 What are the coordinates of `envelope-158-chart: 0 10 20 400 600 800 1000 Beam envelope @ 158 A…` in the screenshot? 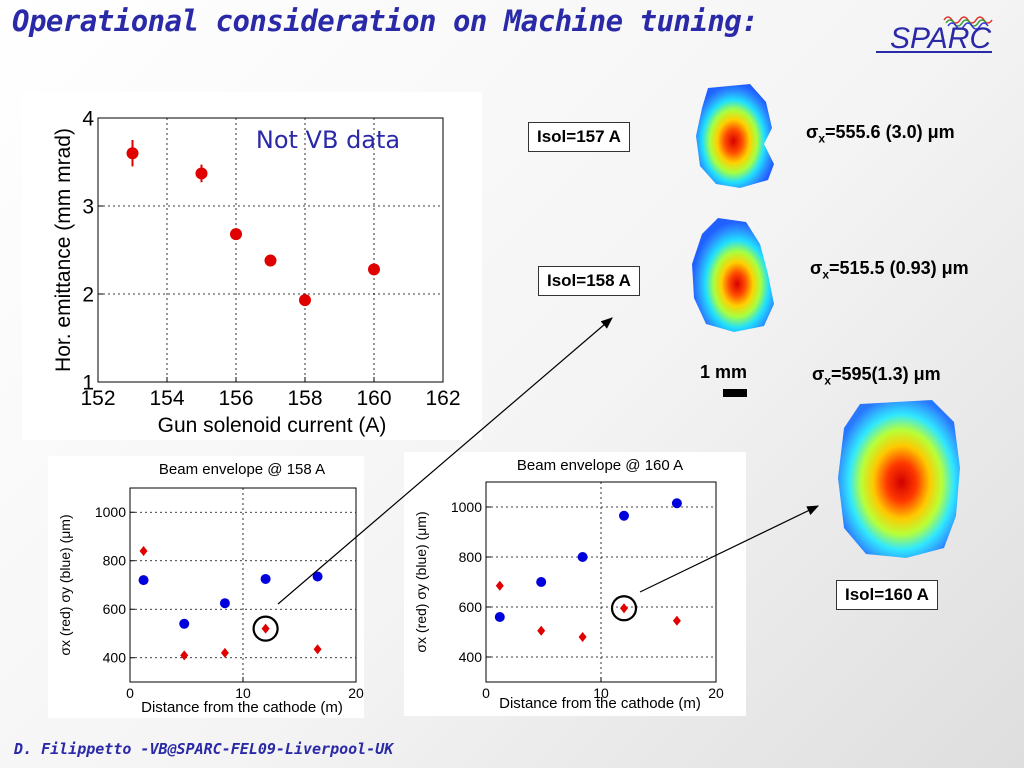 It's located at (210, 588).